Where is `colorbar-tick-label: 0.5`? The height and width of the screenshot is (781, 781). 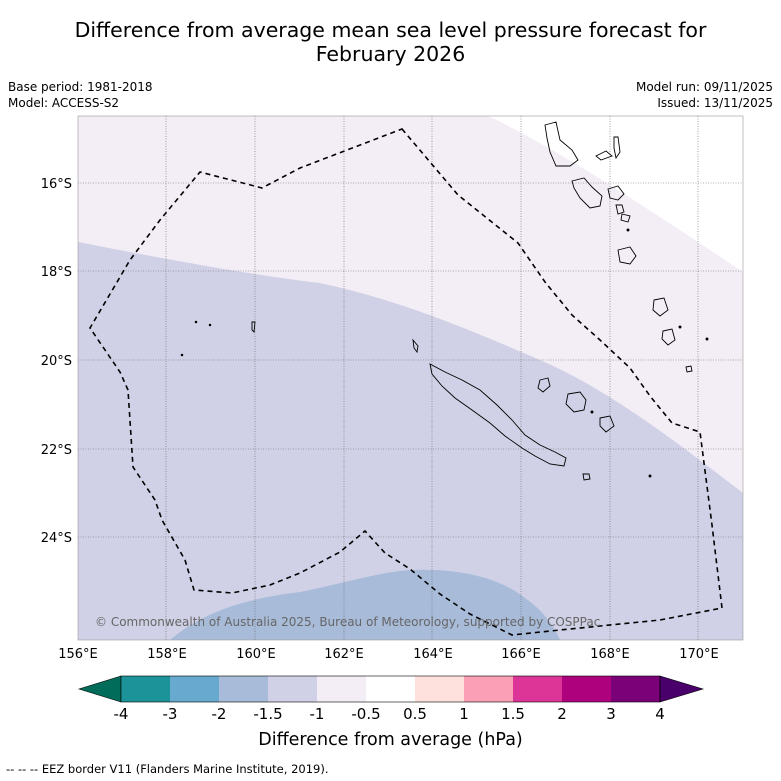
colorbar-tick-label: 0.5 is located at coordinates (415, 714).